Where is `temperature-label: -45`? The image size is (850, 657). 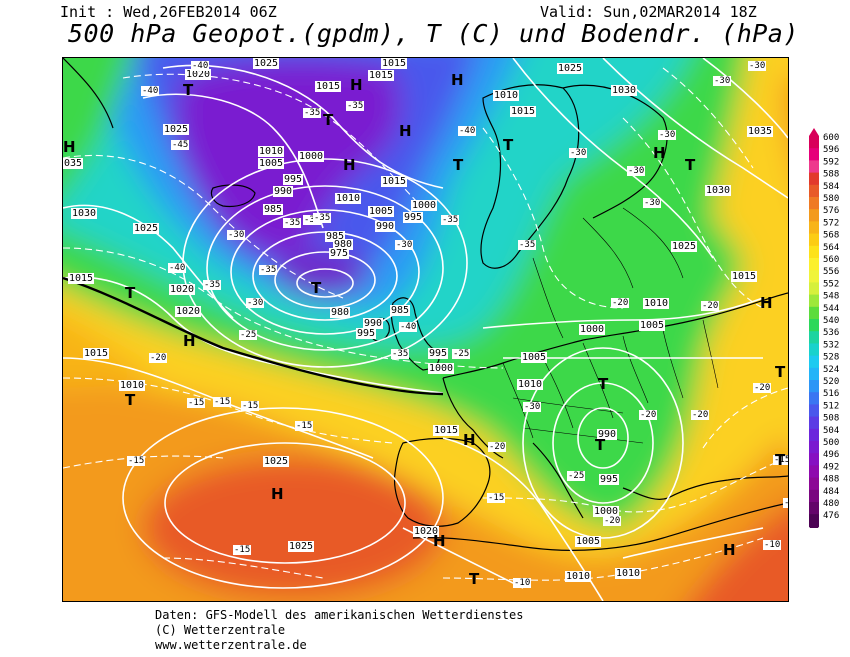
temperature-label: -45 is located at coordinates (180, 145).